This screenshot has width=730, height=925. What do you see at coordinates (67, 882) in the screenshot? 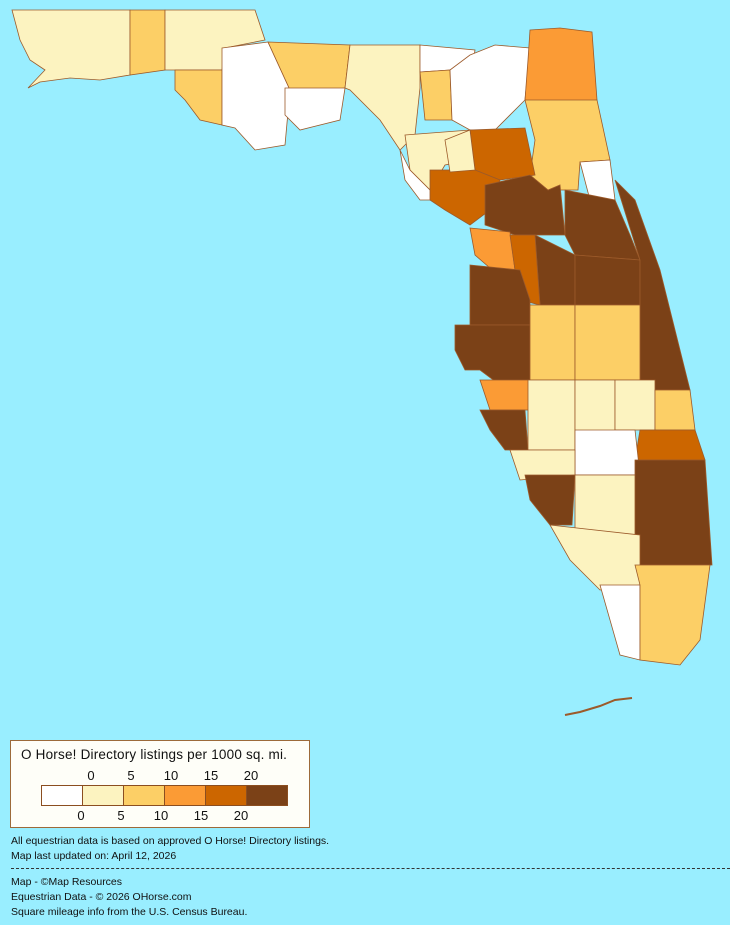
I see `map-credit: Map - ©Map Resources` at bounding box center [67, 882].